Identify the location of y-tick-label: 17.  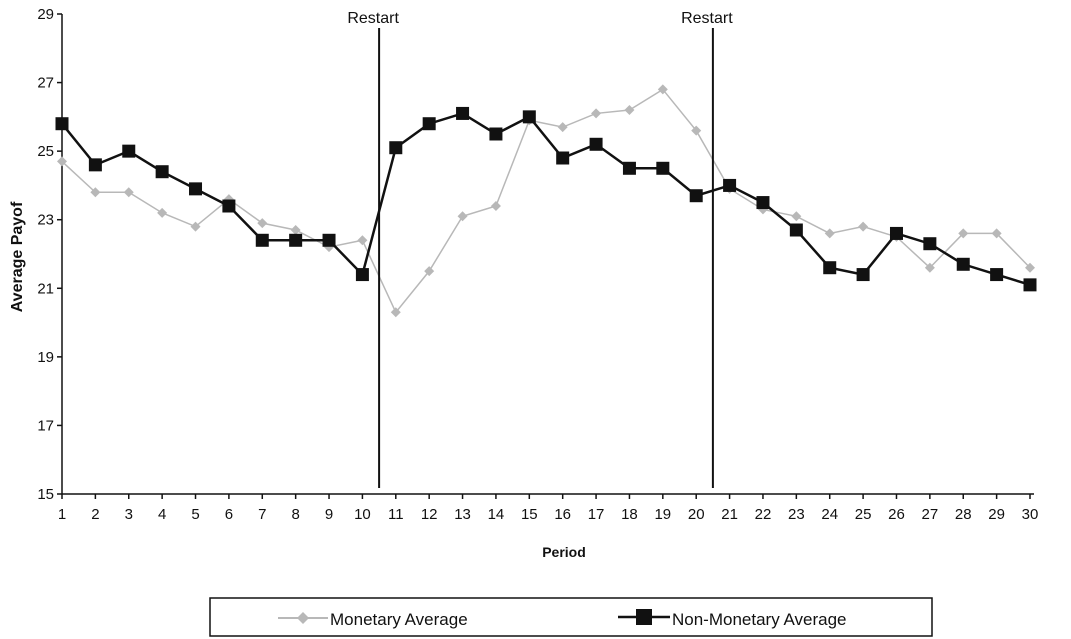
(45, 425).